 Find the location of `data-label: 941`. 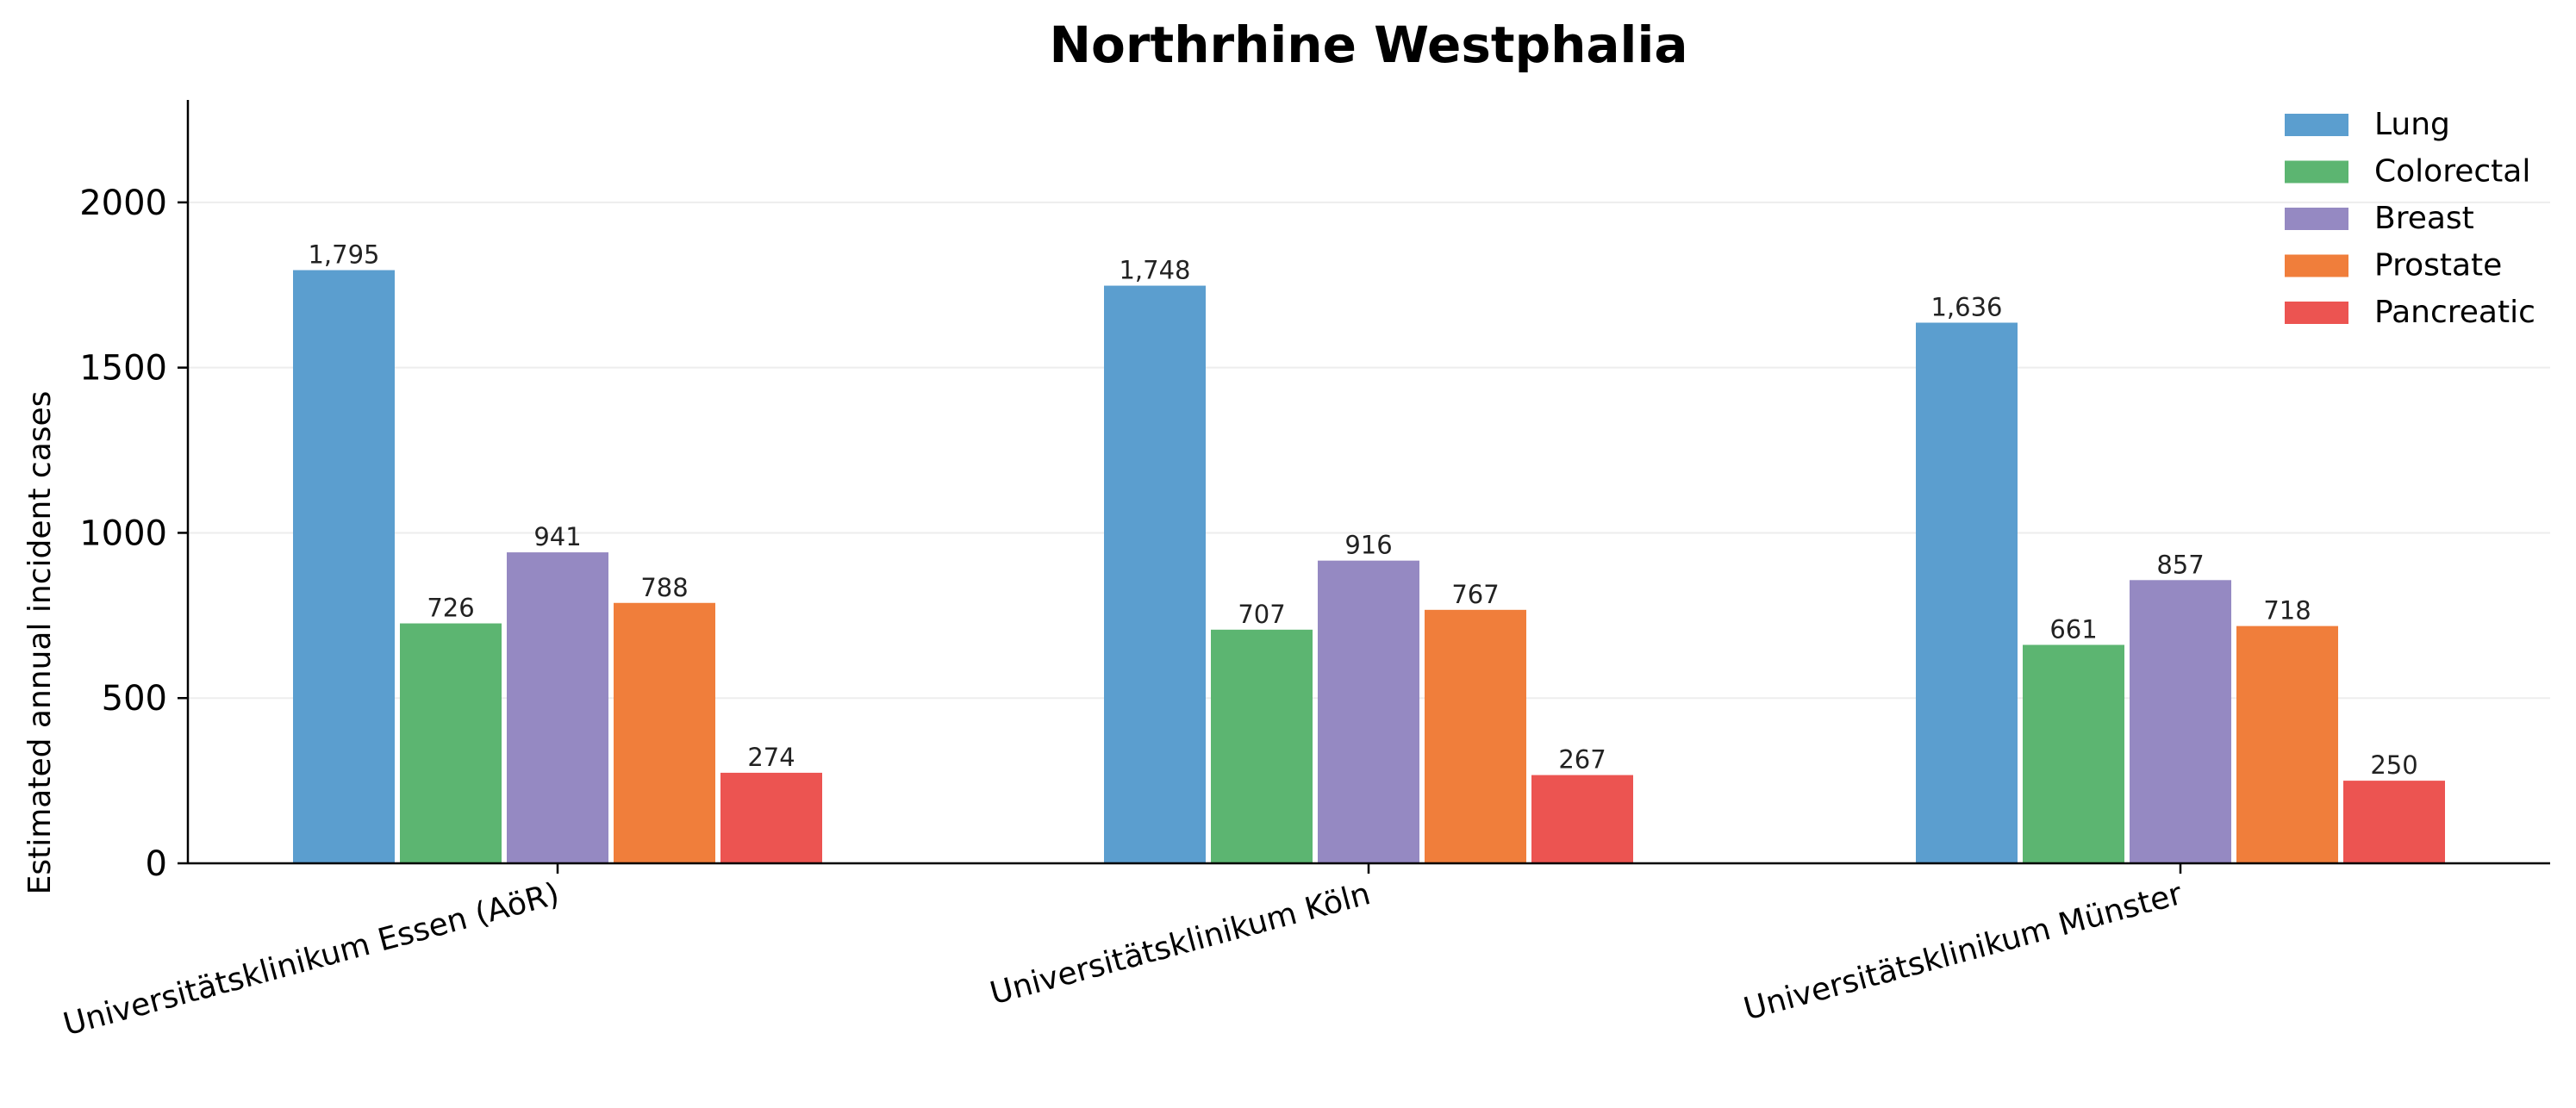

data-label: 941 is located at coordinates (557, 537).